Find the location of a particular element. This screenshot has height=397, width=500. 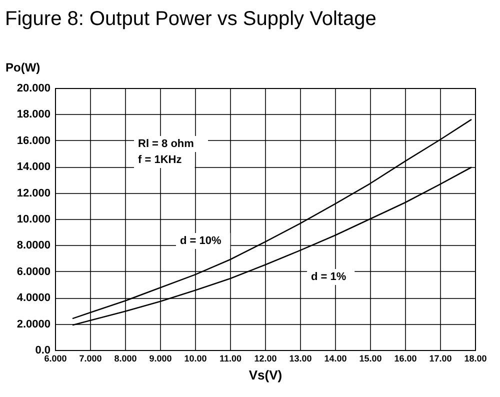

x-tick-label: 15.00 is located at coordinates (370, 359).